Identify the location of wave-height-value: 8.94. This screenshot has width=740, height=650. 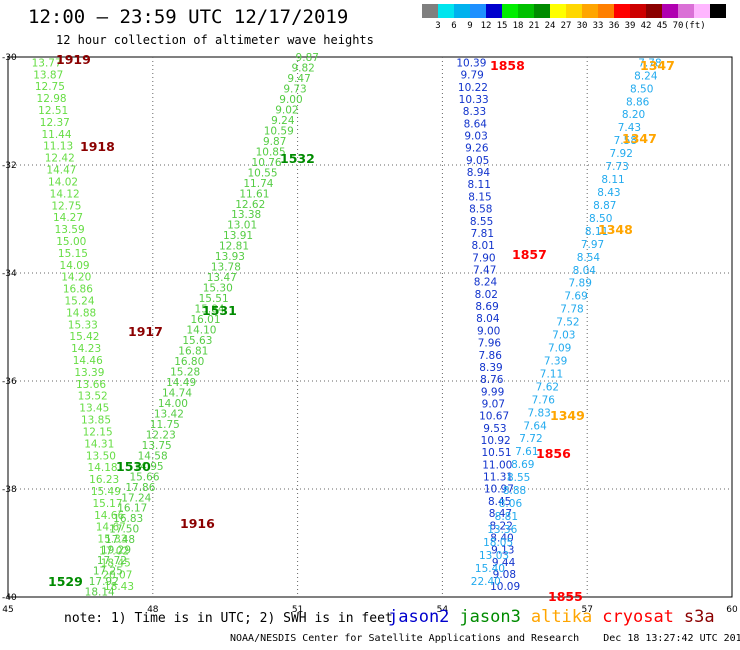
(479, 173).